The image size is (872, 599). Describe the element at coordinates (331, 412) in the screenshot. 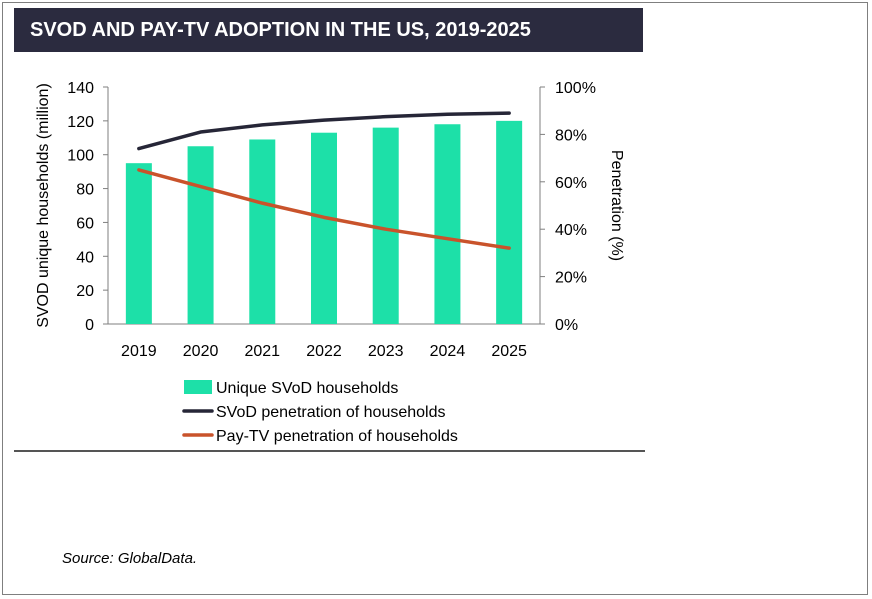

I see `legend-label-svod-penetration: SVoD penetration of households` at that location.